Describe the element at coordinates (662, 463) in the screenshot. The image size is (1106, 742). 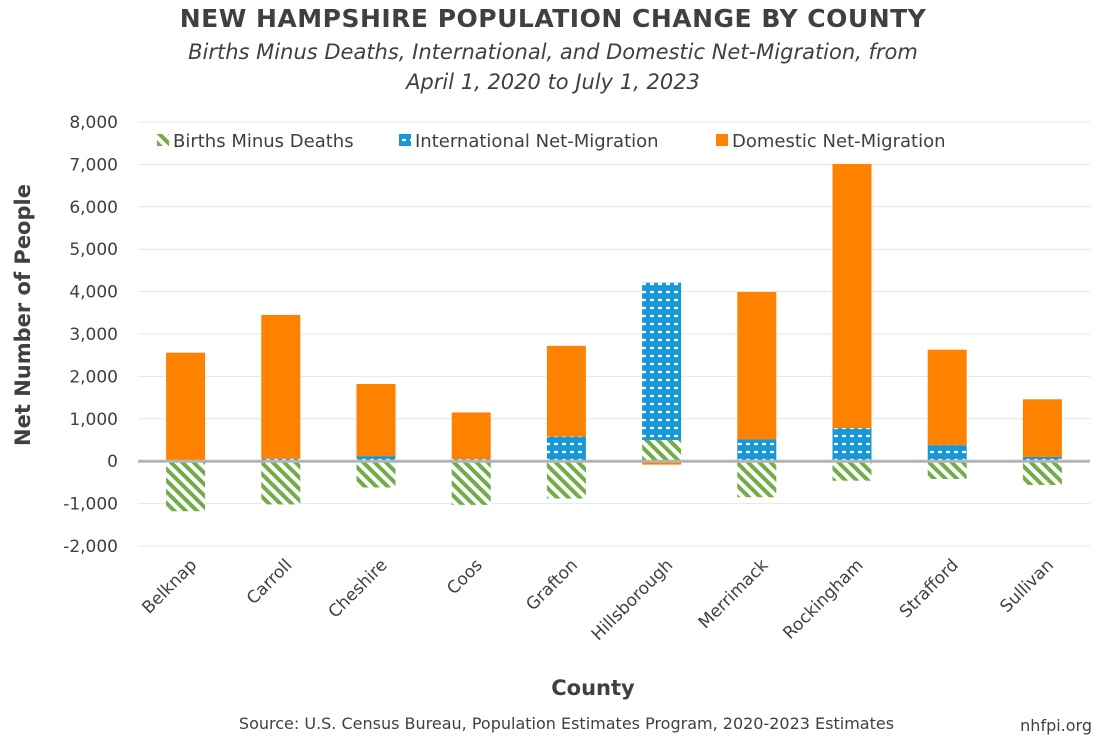
I see `bar-domestic-hillsborough` at that location.